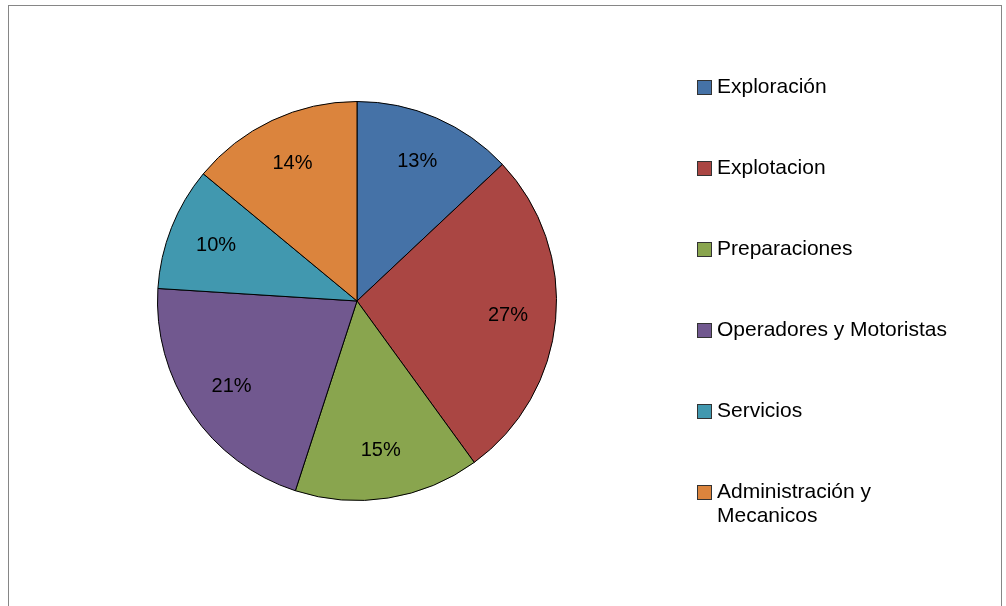  Describe the element at coordinates (508, 313) in the screenshot. I see `data-label: 27%` at that location.